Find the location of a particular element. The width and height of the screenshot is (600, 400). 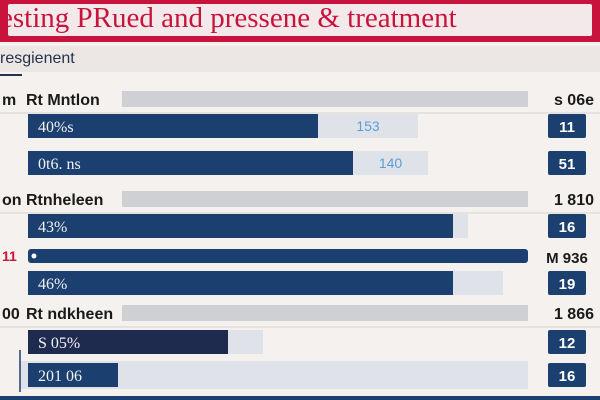

bar-prefix: 11 is located at coordinates (9, 256).